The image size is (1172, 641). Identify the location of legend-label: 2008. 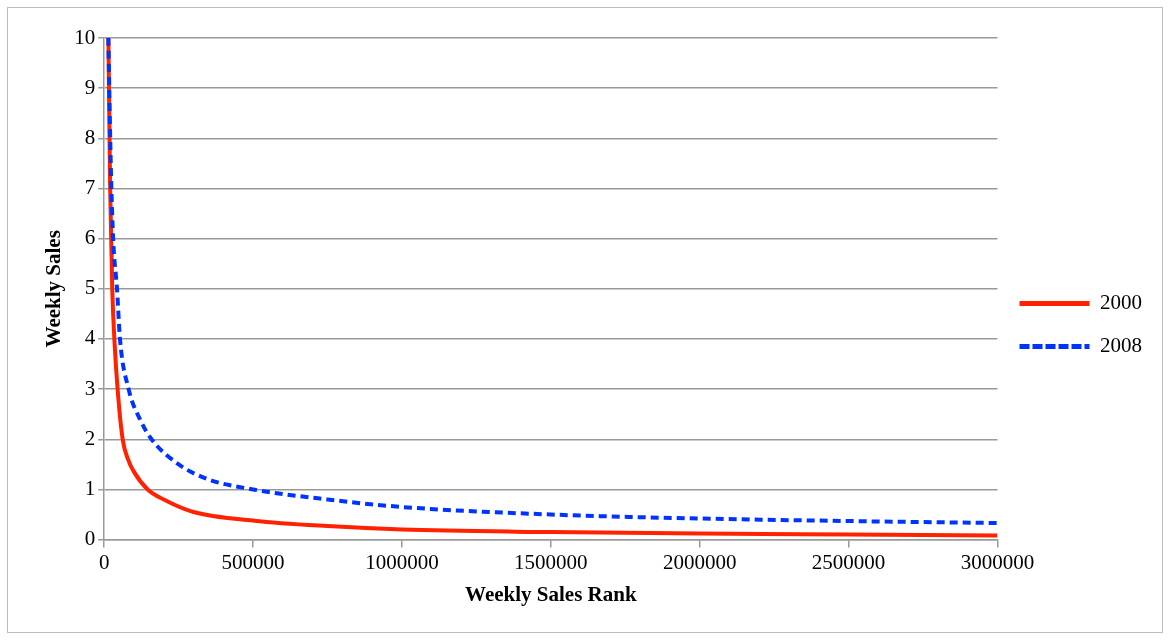
(1121, 345).